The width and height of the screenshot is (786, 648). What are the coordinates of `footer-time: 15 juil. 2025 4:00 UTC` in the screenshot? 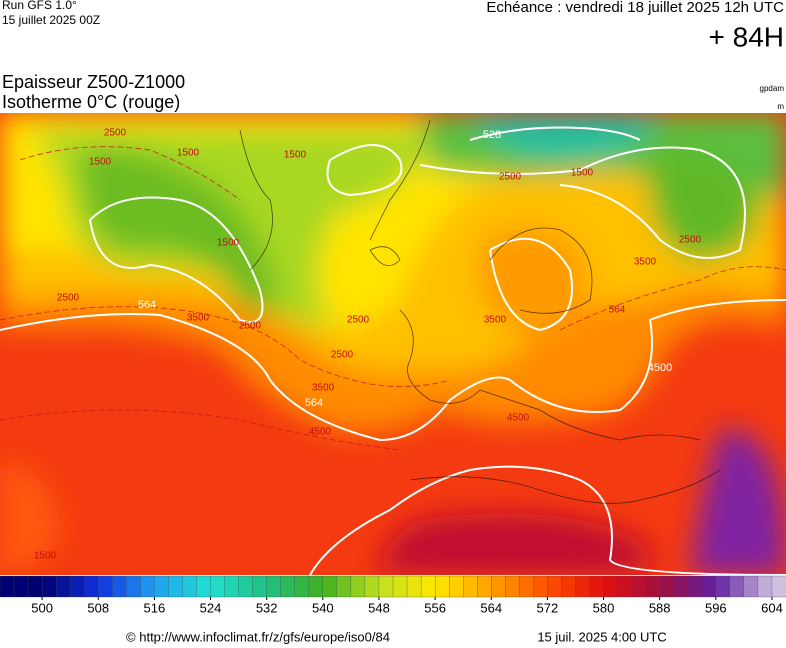 It's located at (601, 636).